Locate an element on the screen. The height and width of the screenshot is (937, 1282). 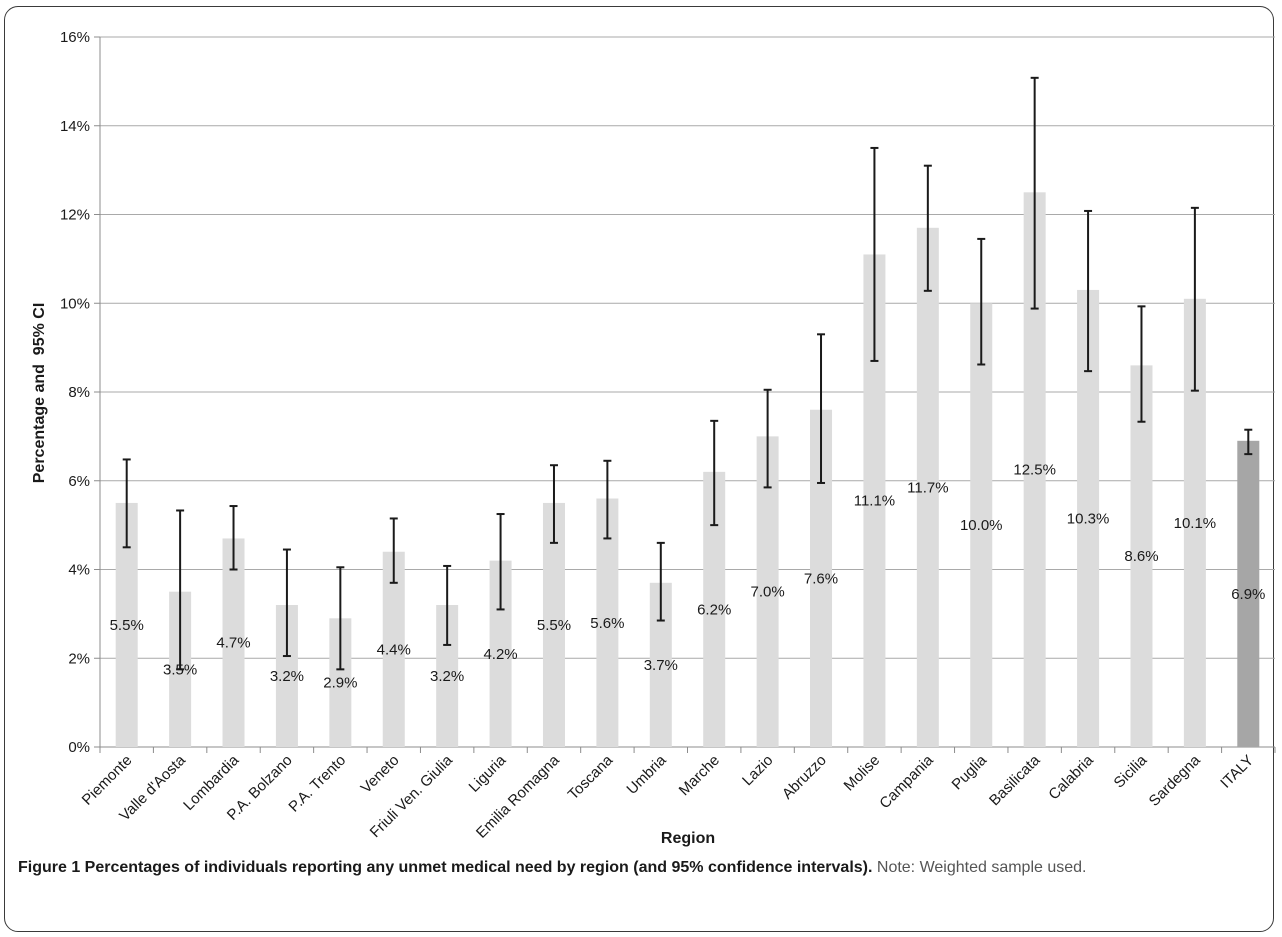
y-tick-label: 16% is located at coordinates (75, 37).